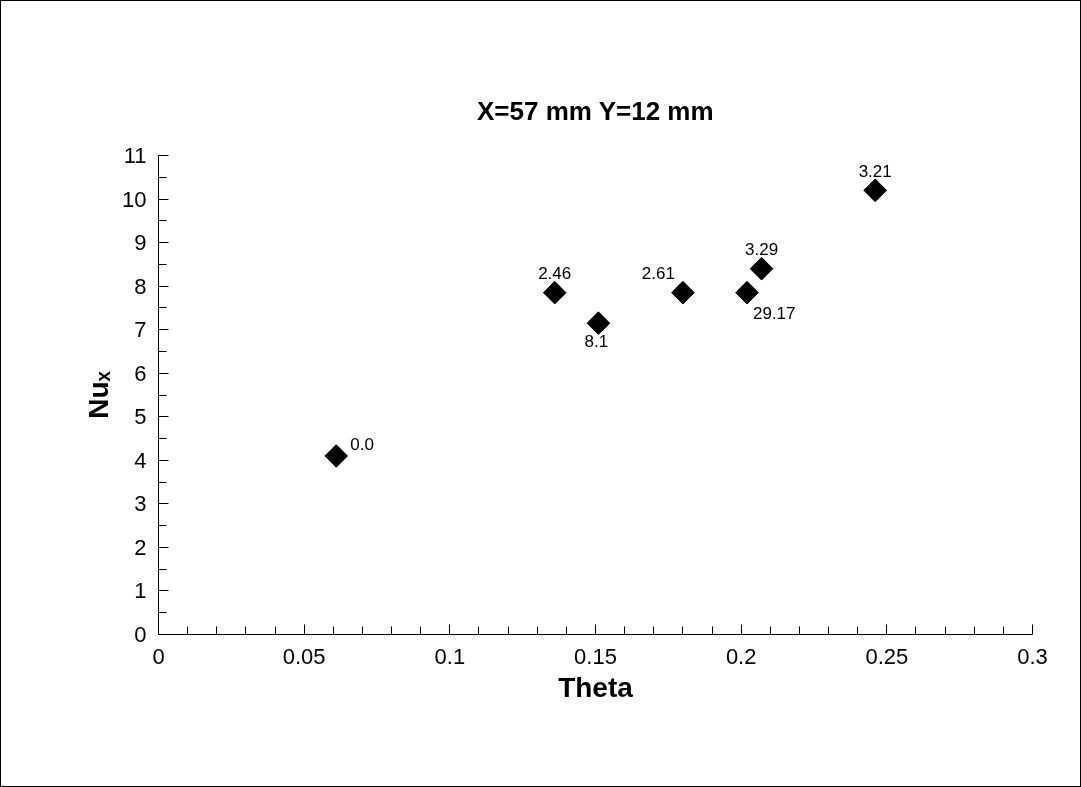  I want to click on y-tick-label: 9, so click(140, 243).